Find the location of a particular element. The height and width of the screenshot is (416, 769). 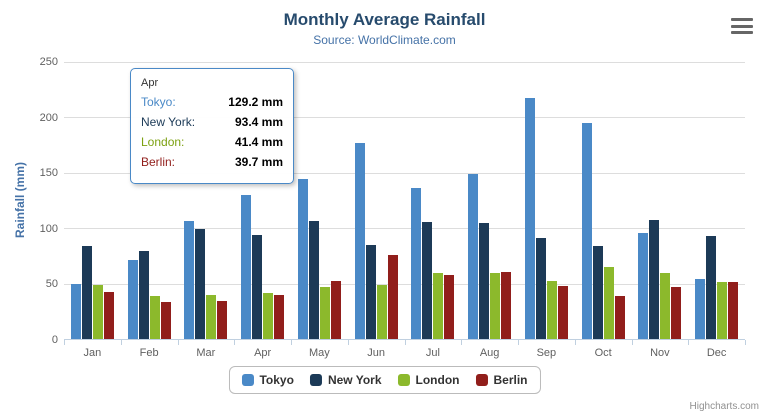

tooltip-row: Tokyo: 129.2 mm is located at coordinates (212, 102).